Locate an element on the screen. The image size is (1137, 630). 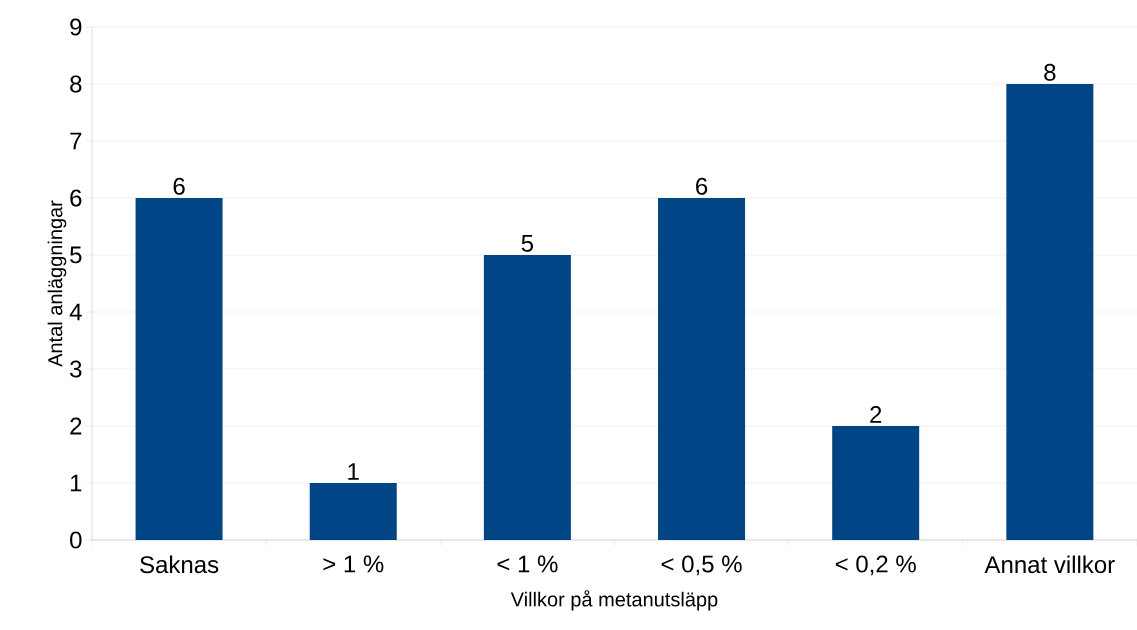
y-tick-label: 6 is located at coordinates (76, 198).